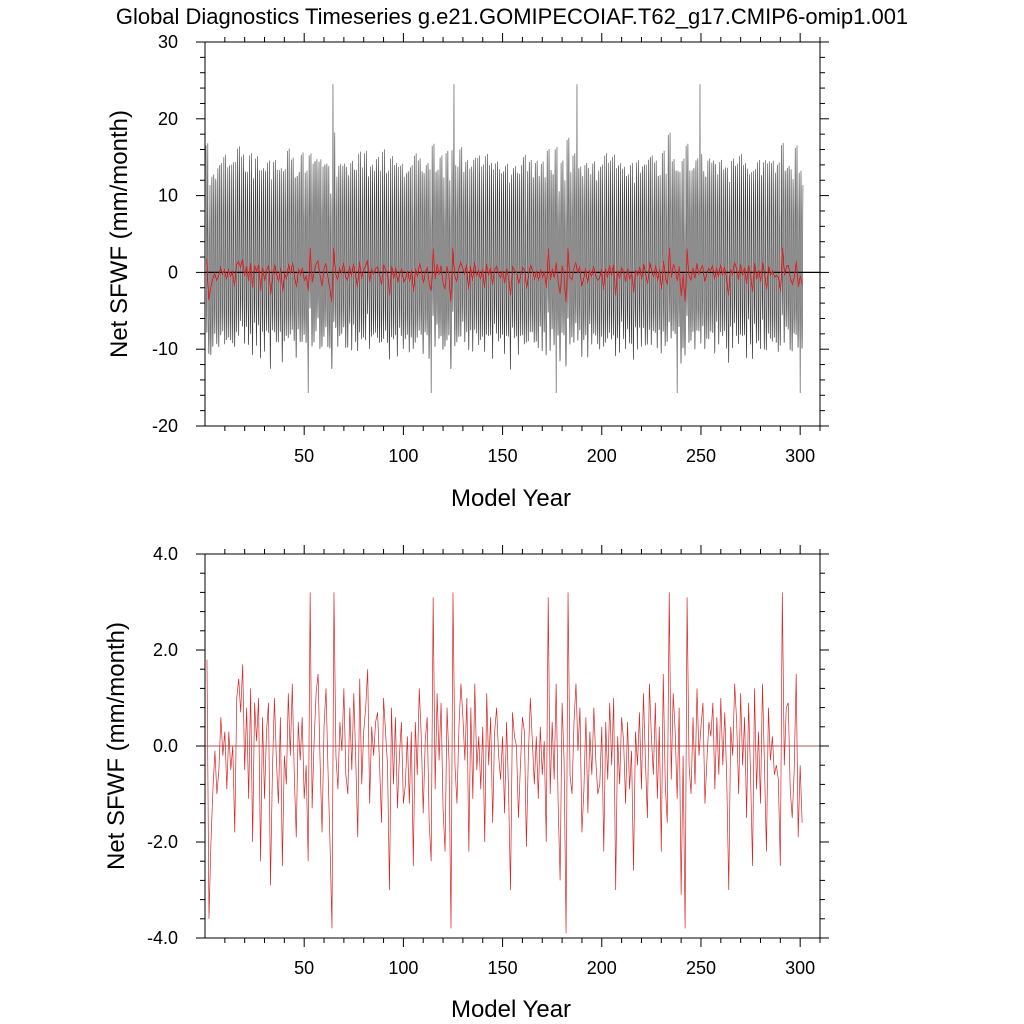 Image resolution: width=1024 pixels, height=1024 pixels. I want to click on y-tick-label: 2.0, so click(165, 650).